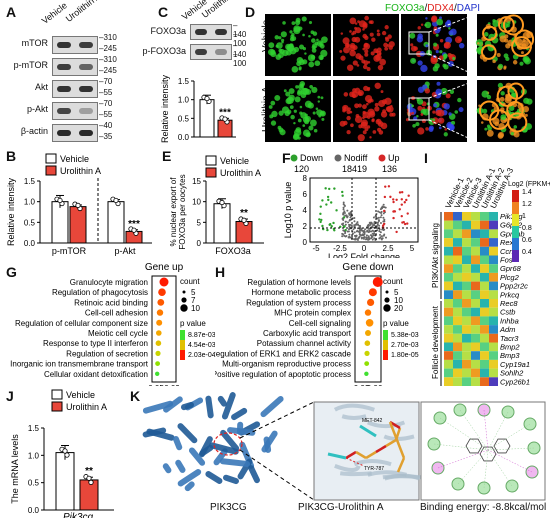 The width and height of the screenshot is (550, 519). Describe the element at coordinates (374, 469) in the screenshot. I see `residue-label: TYR-787` at that location.